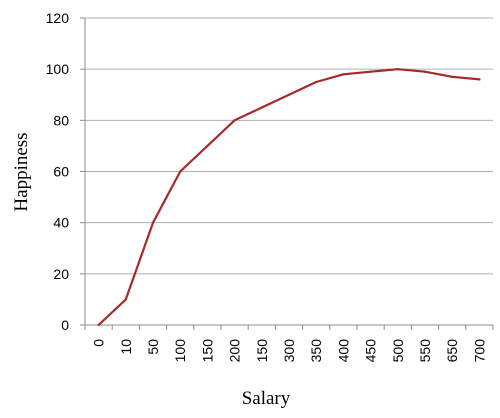 Image resolution: width=500 pixels, height=418 pixels. What do you see at coordinates (65, 325) in the screenshot?
I see `y-tick-label: 0` at bounding box center [65, 325].